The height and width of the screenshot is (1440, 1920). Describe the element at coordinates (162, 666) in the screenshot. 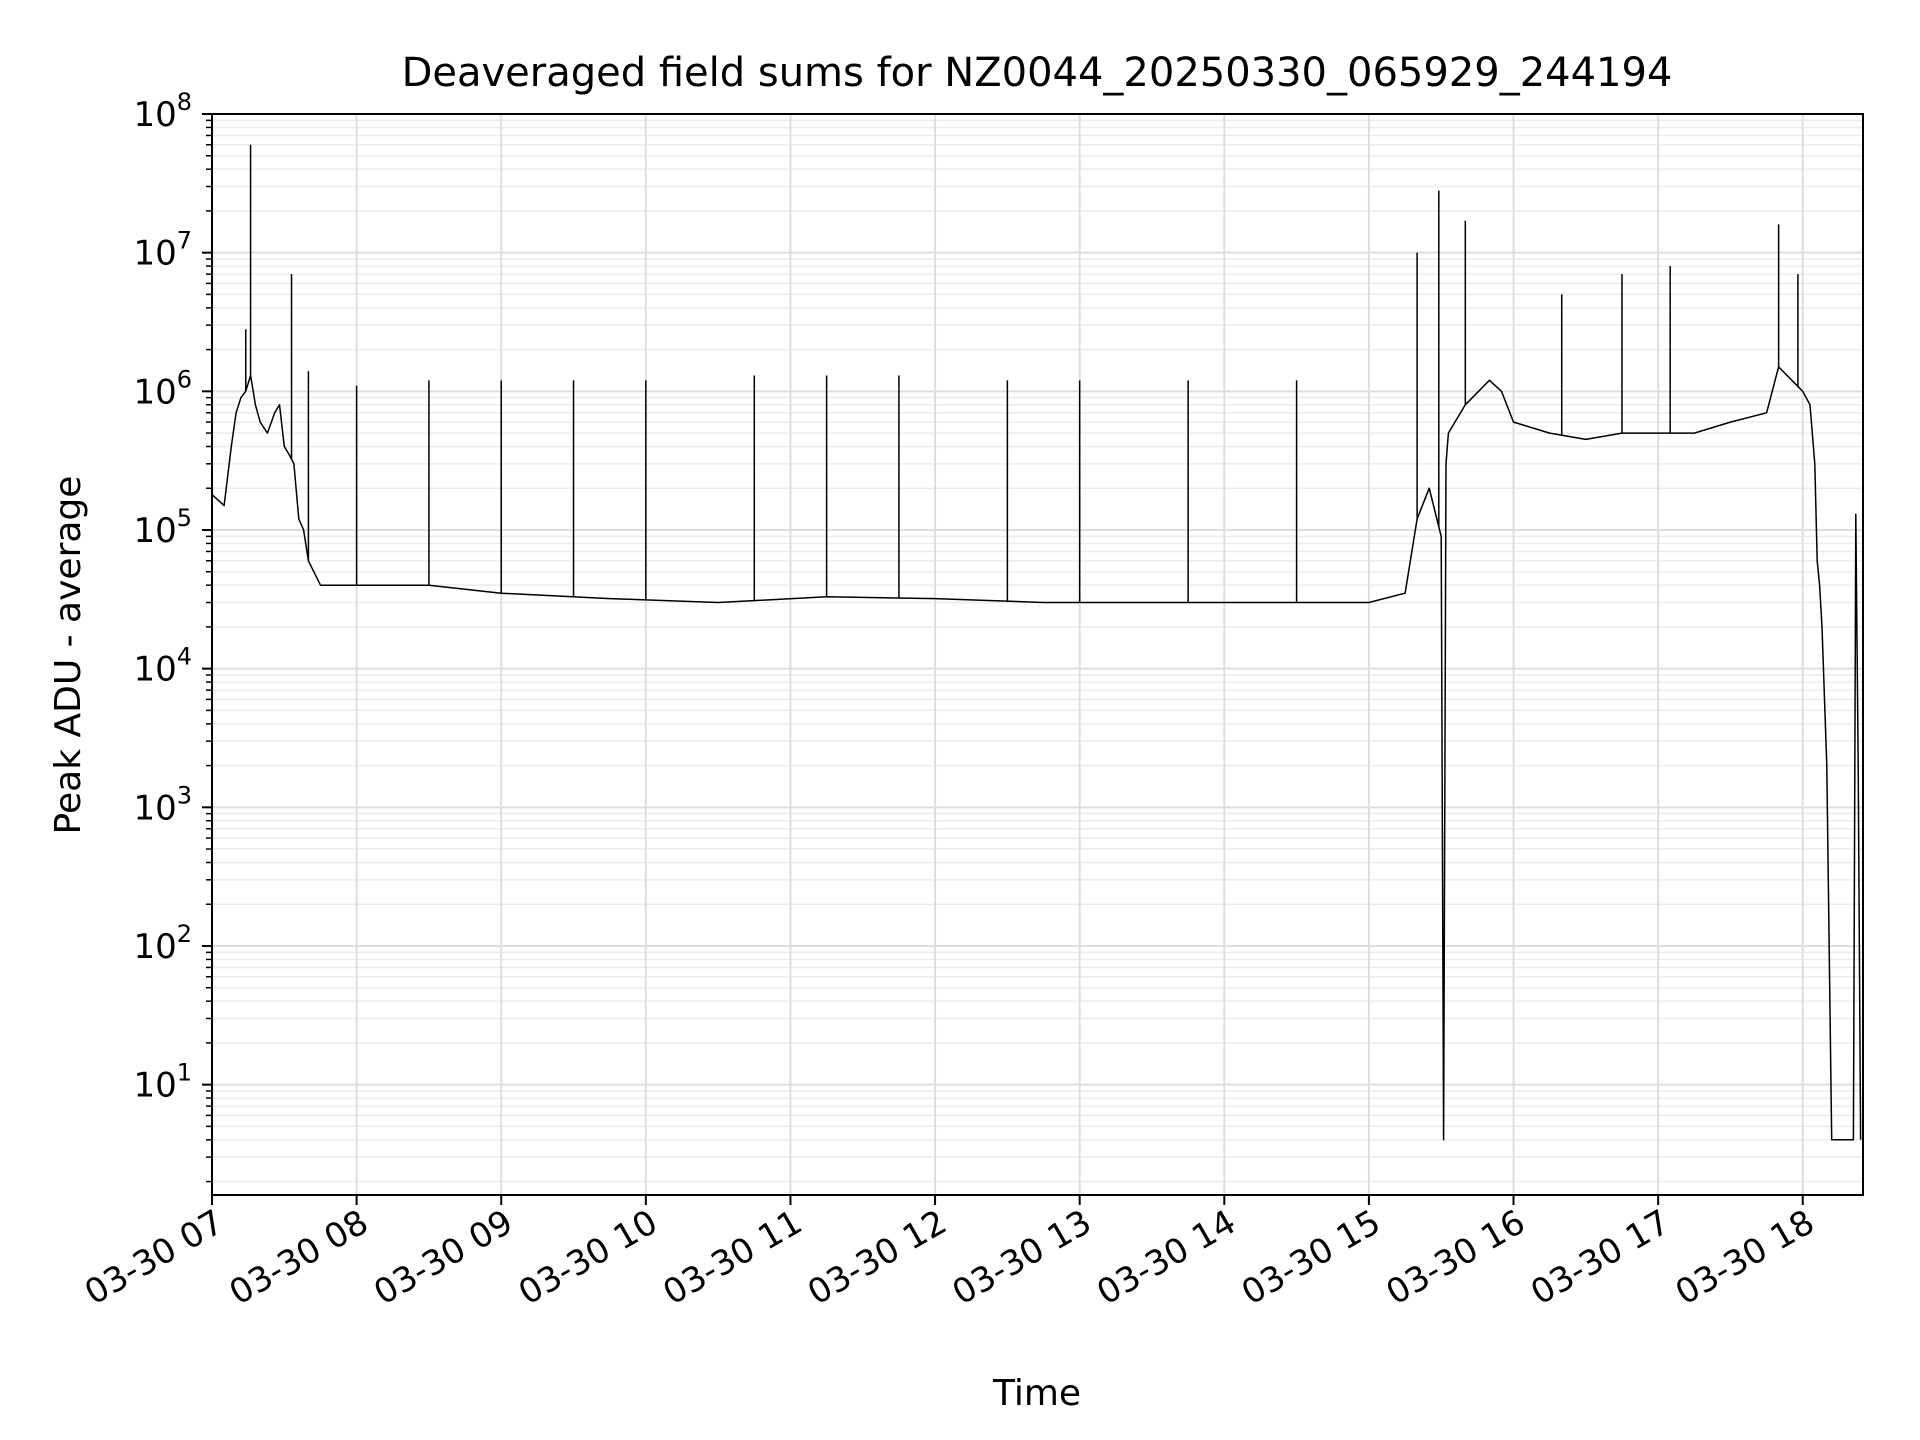

I see `y-tick-label: 10⁴` at that location.